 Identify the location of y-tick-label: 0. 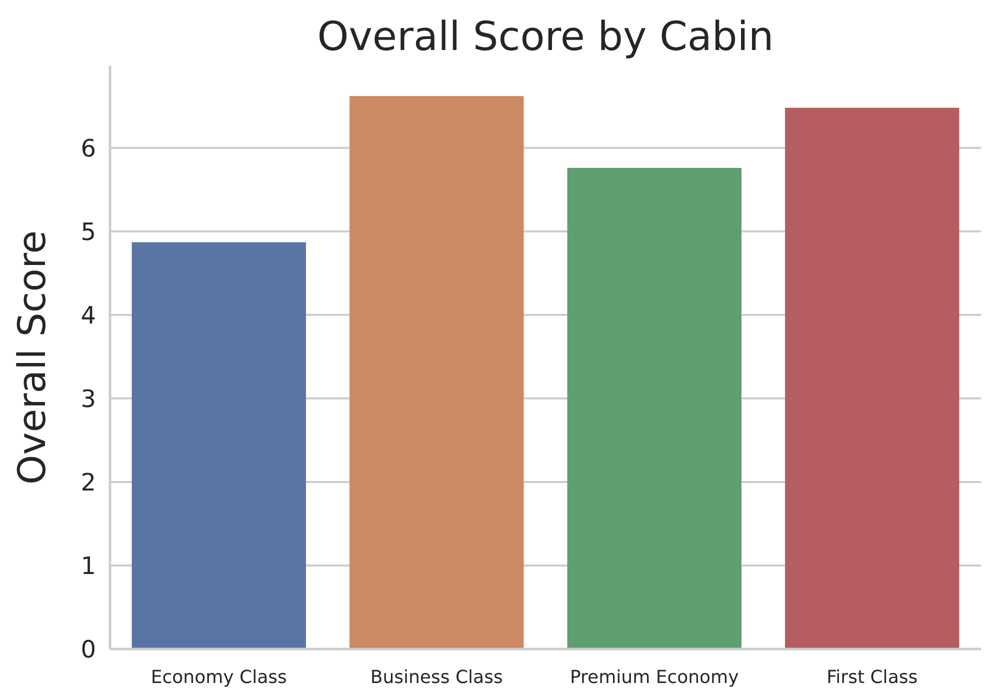
(88, 649).